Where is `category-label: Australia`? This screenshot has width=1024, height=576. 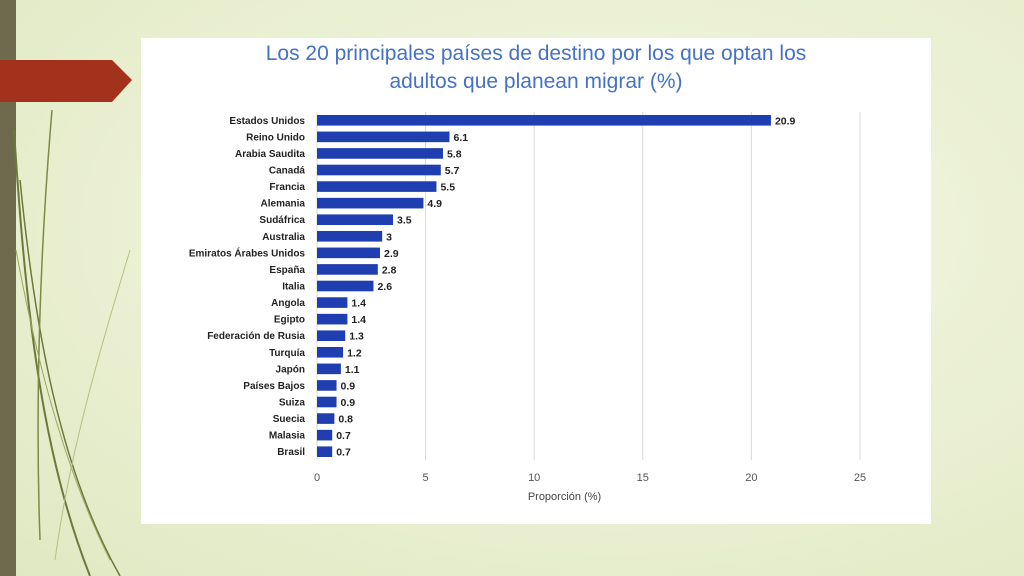 category-label: Australia is located at coordinates (283, 237).